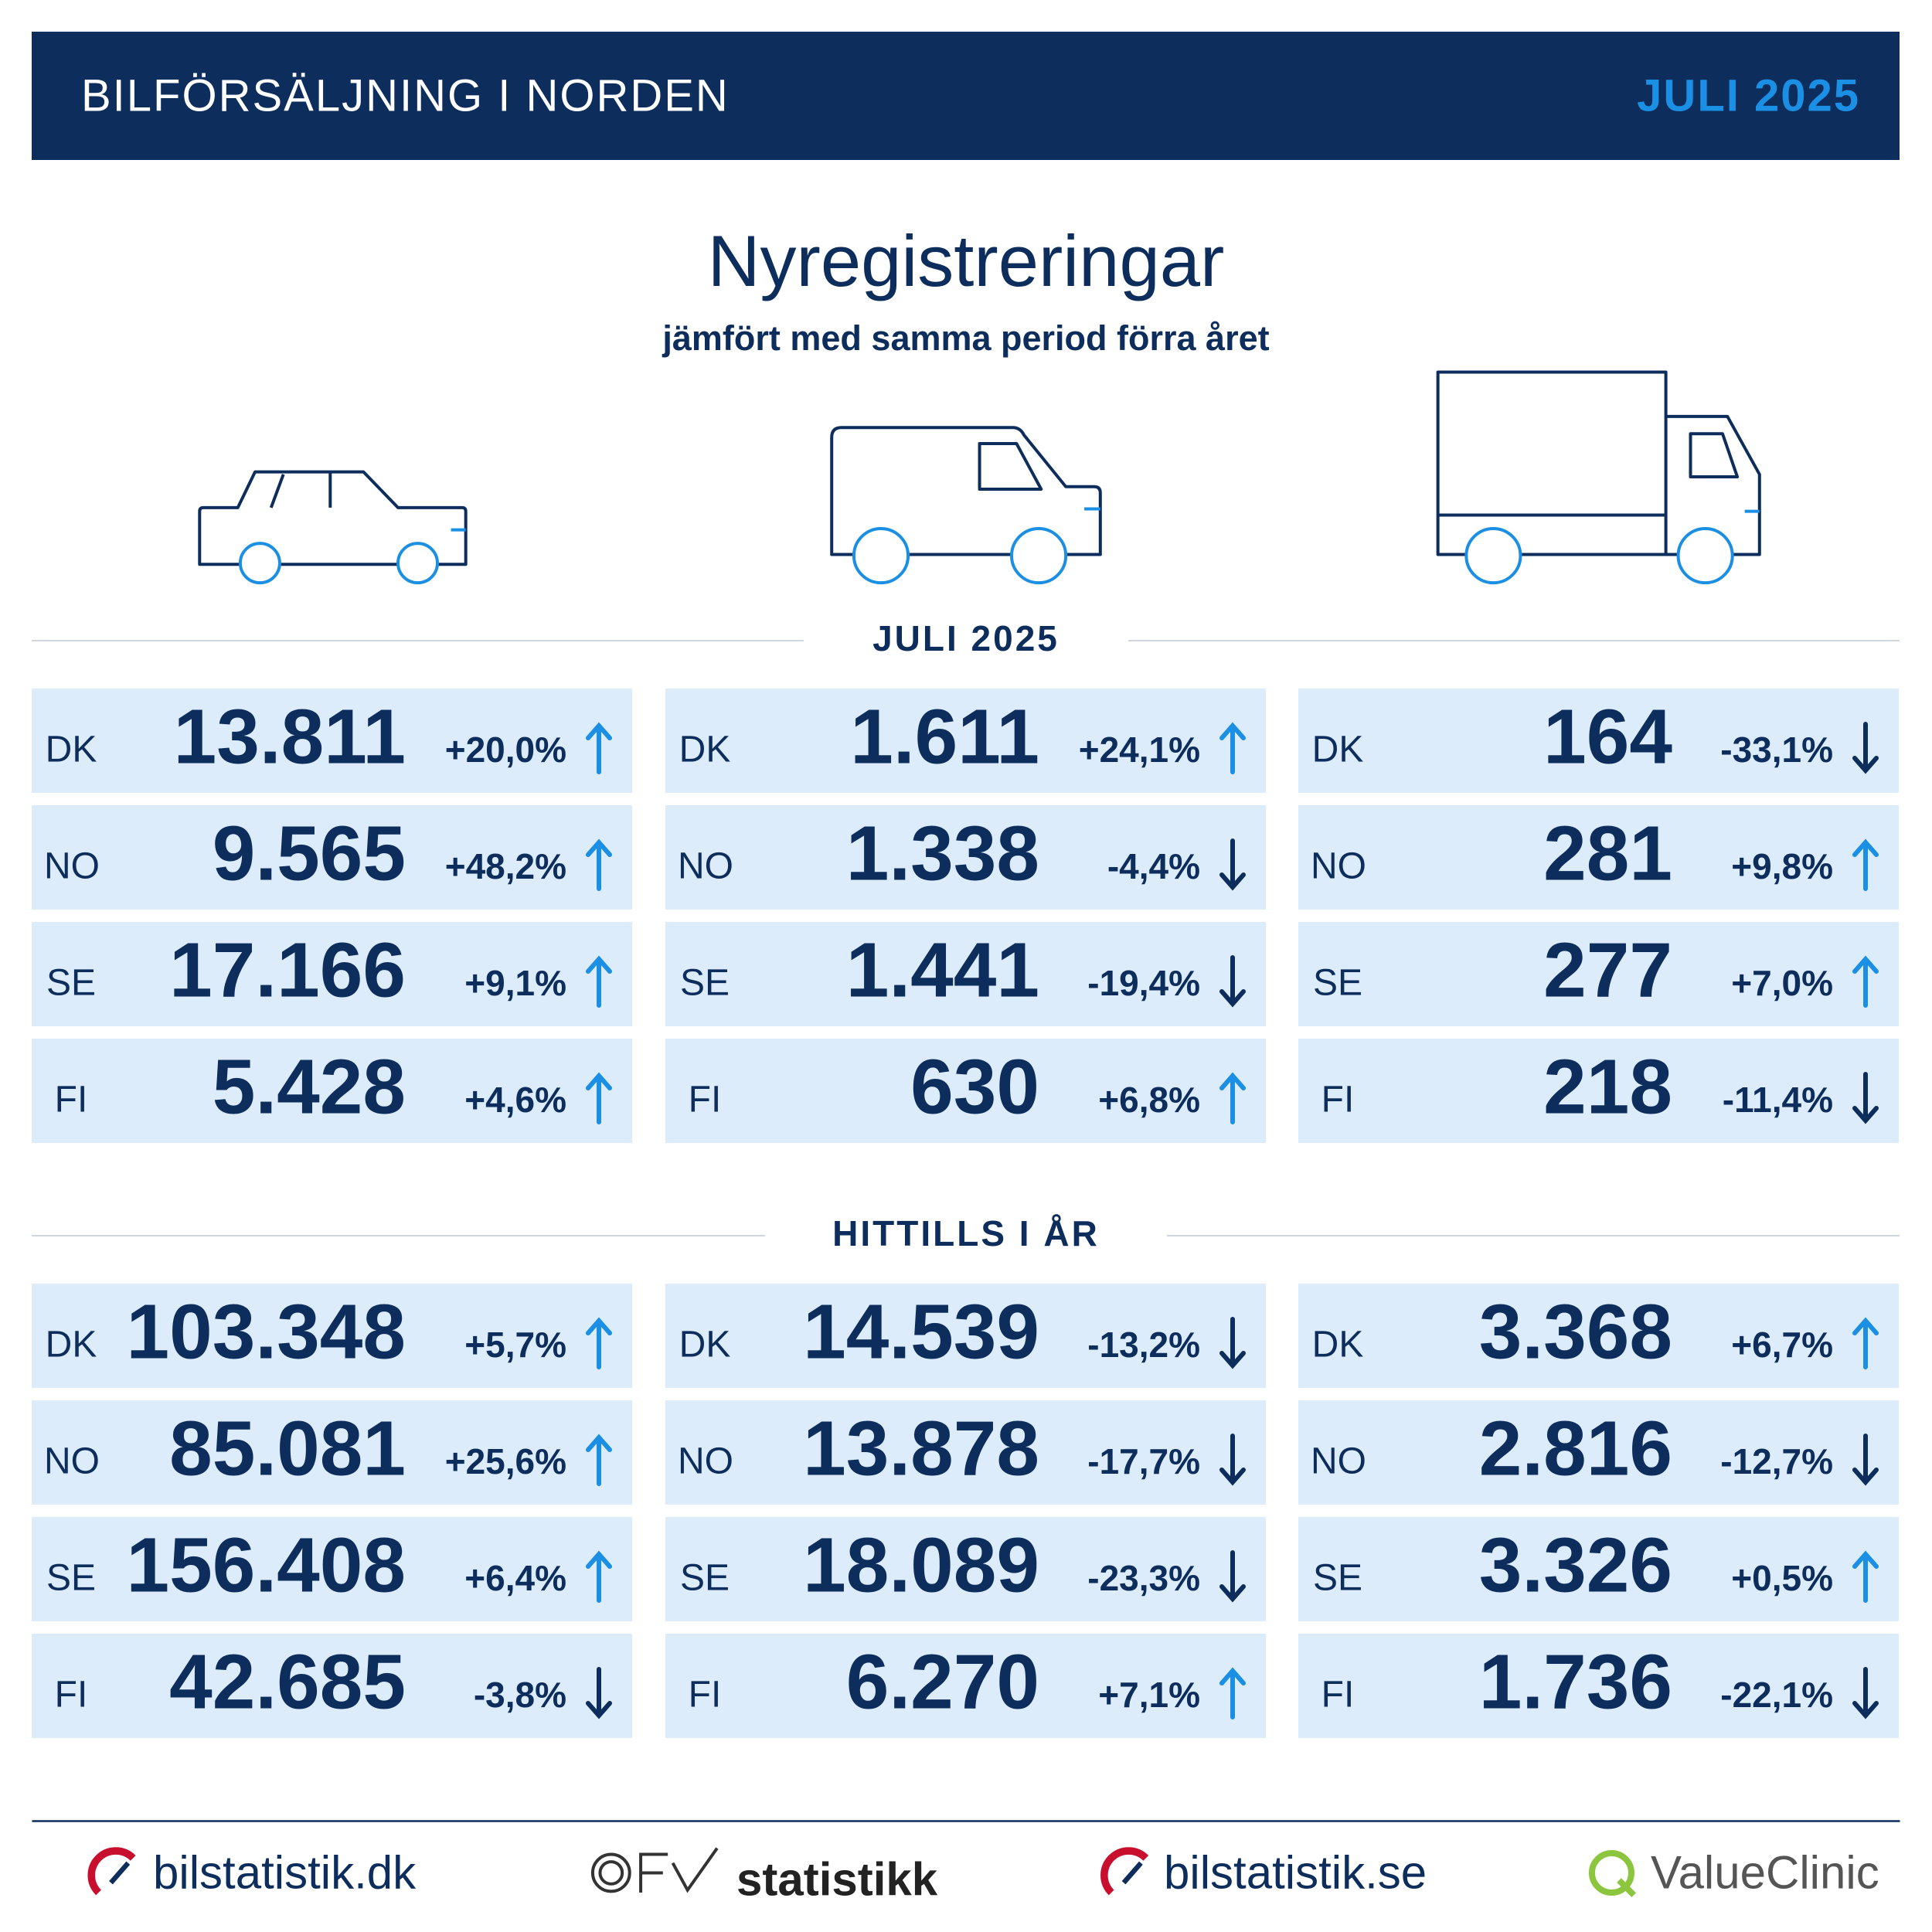 The height and width of the screenshot is (1932, 1932). I want to click on change: +5,7%, so click(515, 1345).